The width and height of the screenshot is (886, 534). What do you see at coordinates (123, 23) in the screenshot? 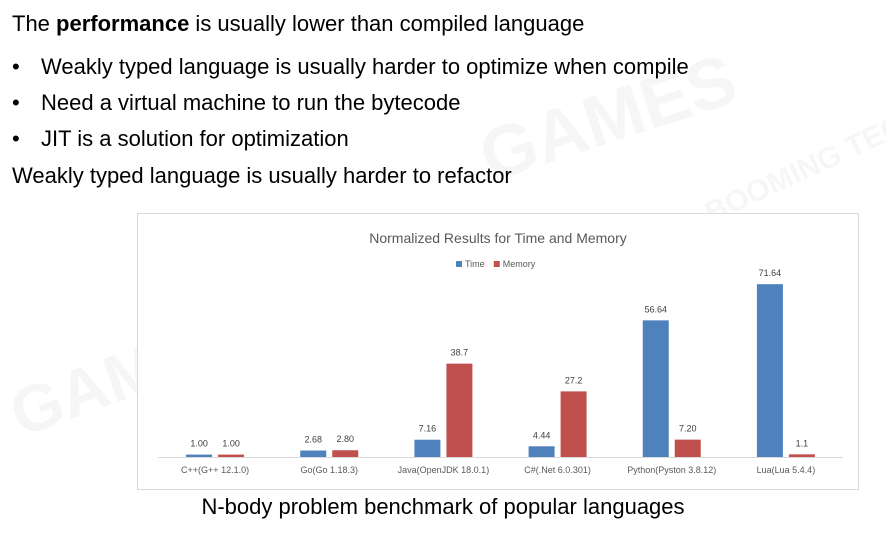
I see `line1-bold: performance` at bounding box center [123, 23].